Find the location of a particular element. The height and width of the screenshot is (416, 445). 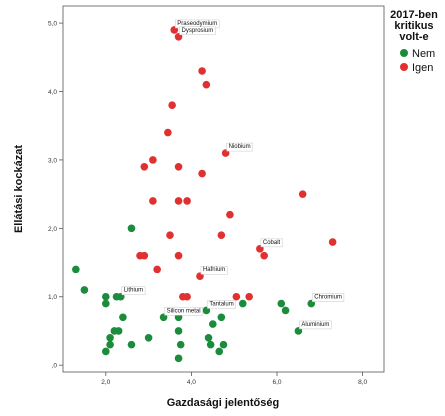

x-axis-title: Gazdasági jelentőség is located at coordinates (223, 403).